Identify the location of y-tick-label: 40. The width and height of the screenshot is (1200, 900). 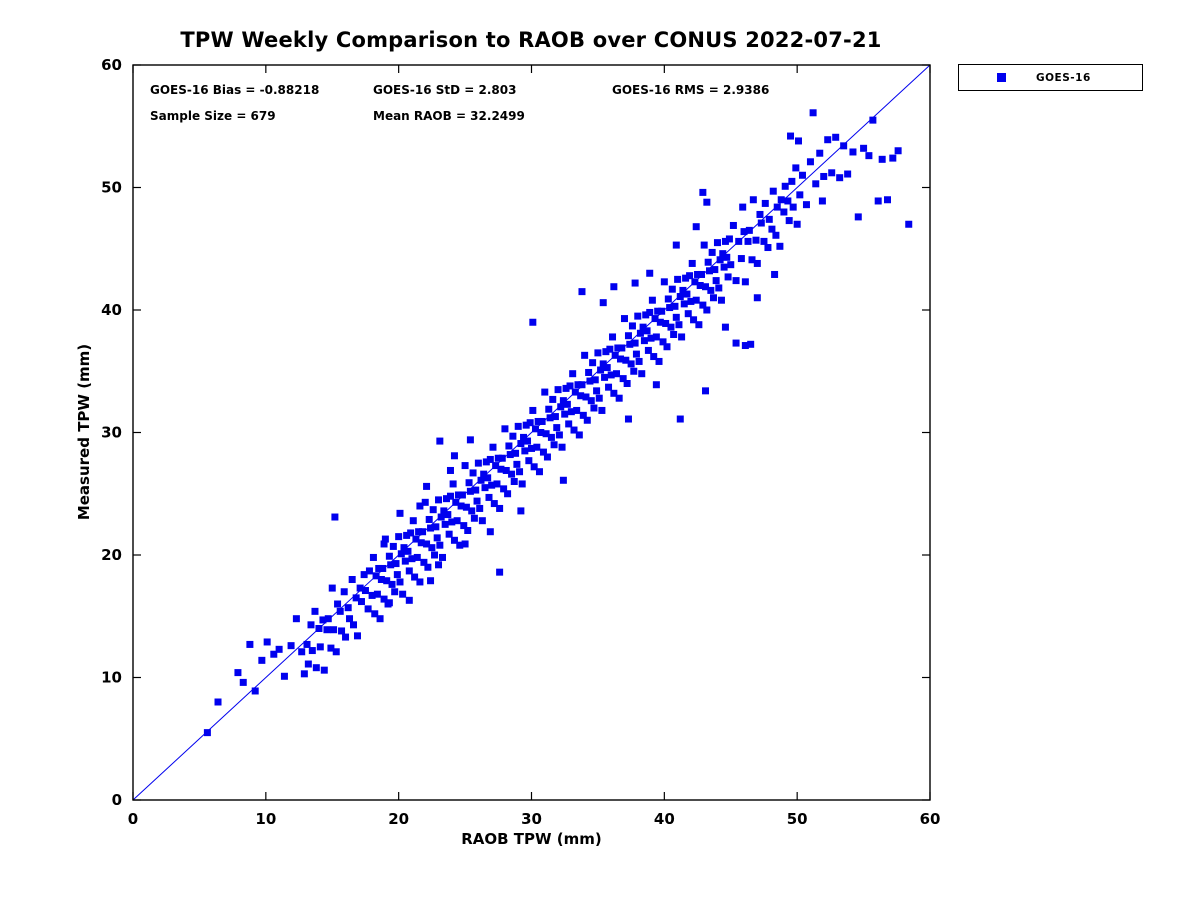
(111, 310).